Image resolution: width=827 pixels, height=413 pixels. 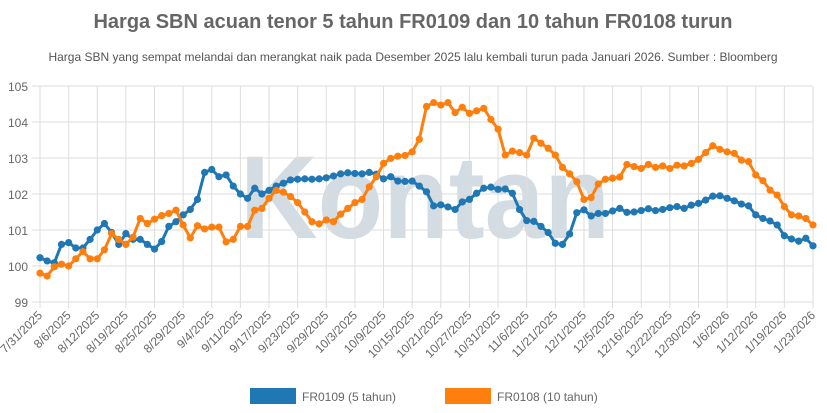 What do you see at coordinates (521, 396) in the screenshot?
I see `legend-item-fr0108: FR0108 (10 tahun)` at bounding box center [521, 396].